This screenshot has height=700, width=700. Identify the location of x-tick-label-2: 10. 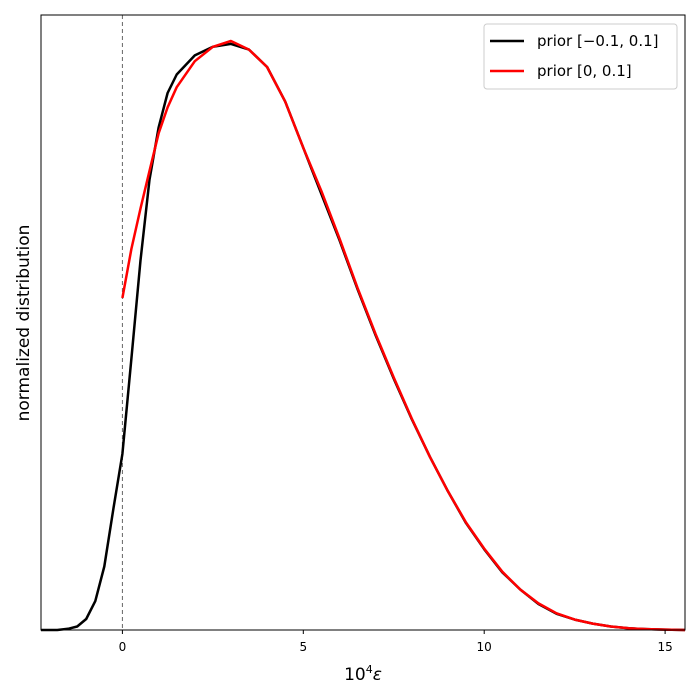
(484, 647).